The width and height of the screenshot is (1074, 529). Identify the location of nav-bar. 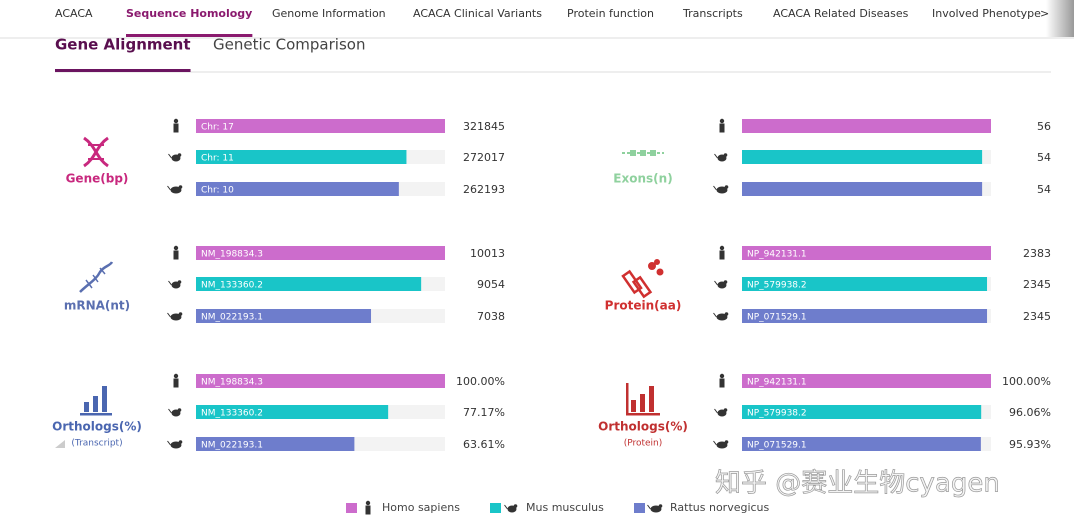
(537, 18).